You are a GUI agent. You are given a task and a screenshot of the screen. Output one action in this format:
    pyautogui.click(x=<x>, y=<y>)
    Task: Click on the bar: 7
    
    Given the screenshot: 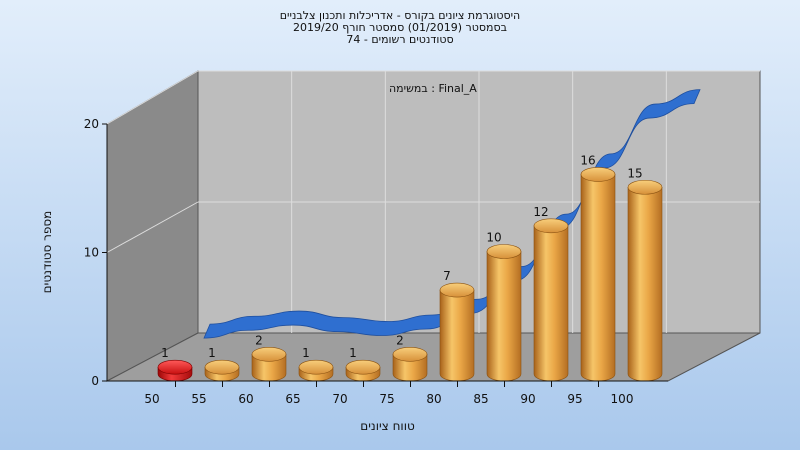 What is the action you would take?
    pyautogui.click(x=457, y=325)
    